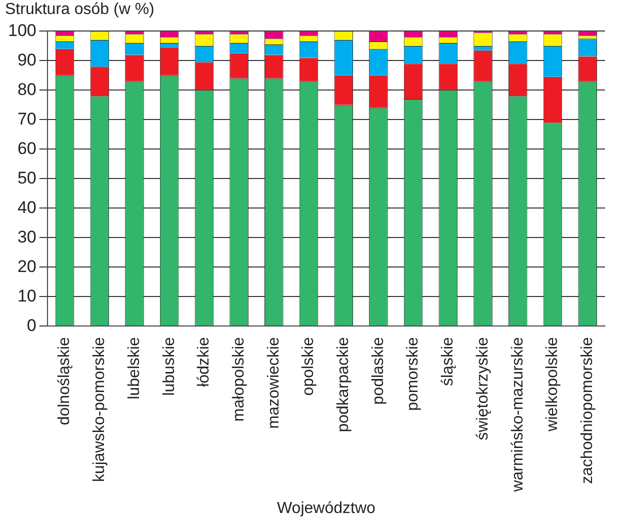  Describe the element at coordinates (326, 508) in the screenshot. I see `x-axis-title: Województwo` at that location.